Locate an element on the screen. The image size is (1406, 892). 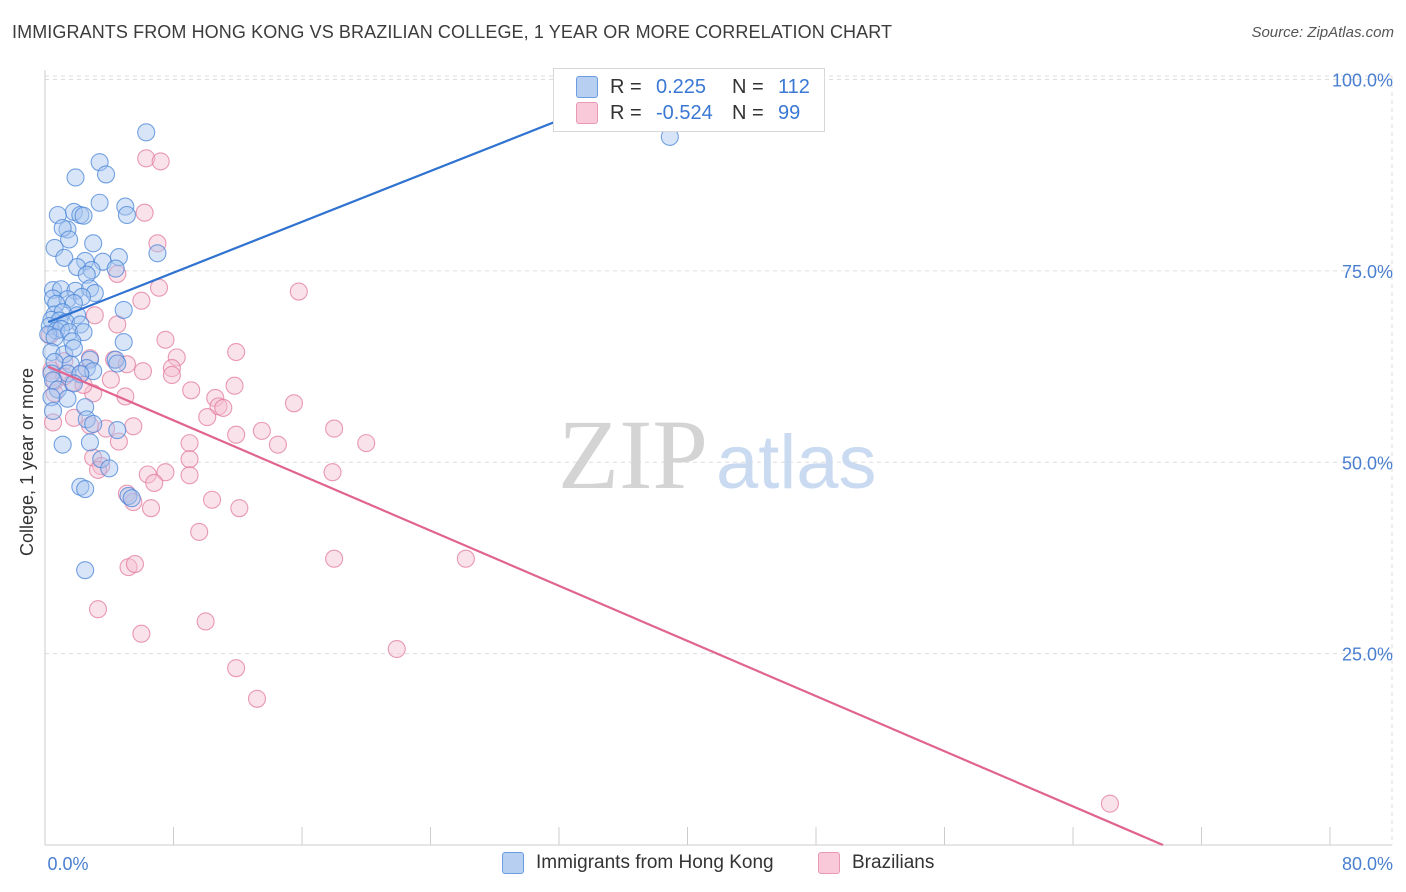
y-tick-label: 50.0% is located at coordinates (1367, 463).